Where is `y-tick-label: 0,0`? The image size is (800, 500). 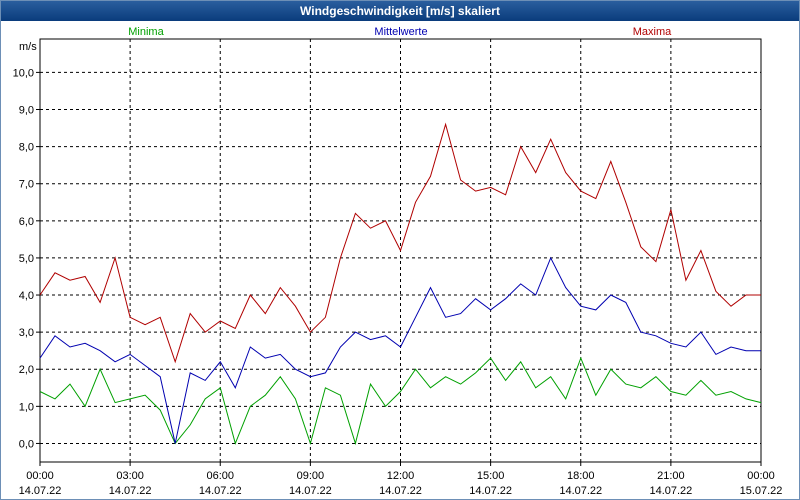 y-tick-label: 0,0 is located at coordinates (26, 444).